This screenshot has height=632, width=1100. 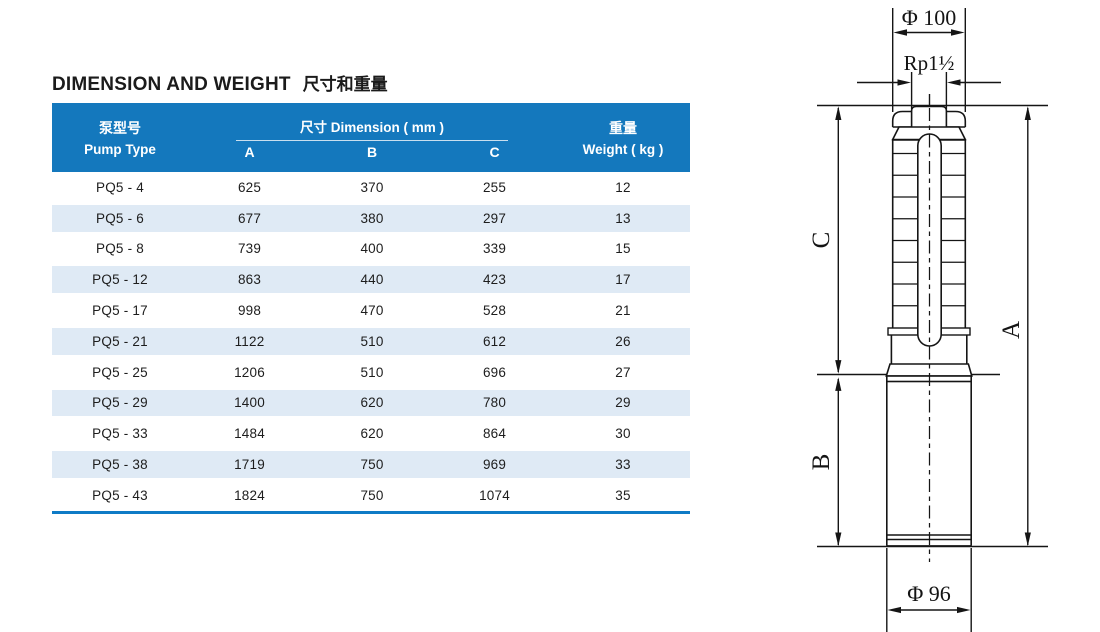 I want to click on cell-a: 863, so click(x=249, y=280).